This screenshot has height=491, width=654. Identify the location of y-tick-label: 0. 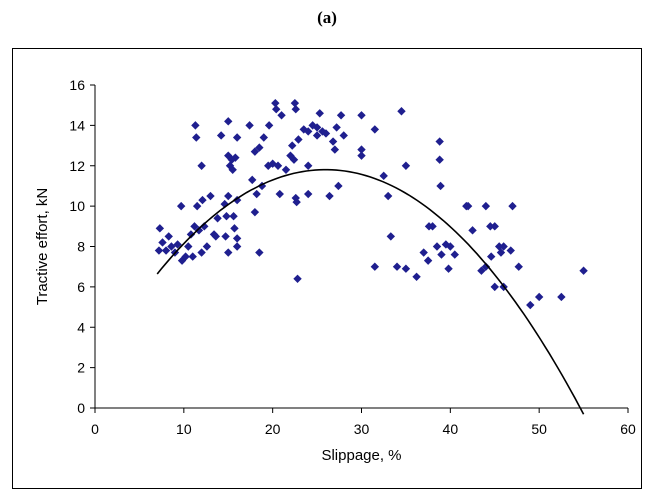
(81, 408).